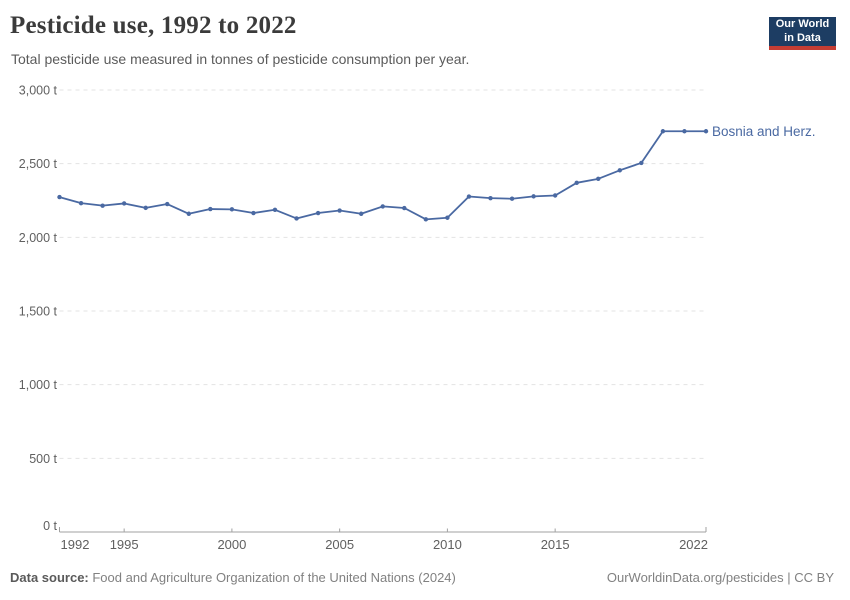  I want to click on y-tick-label: 1,000 t, so click(38, 385).